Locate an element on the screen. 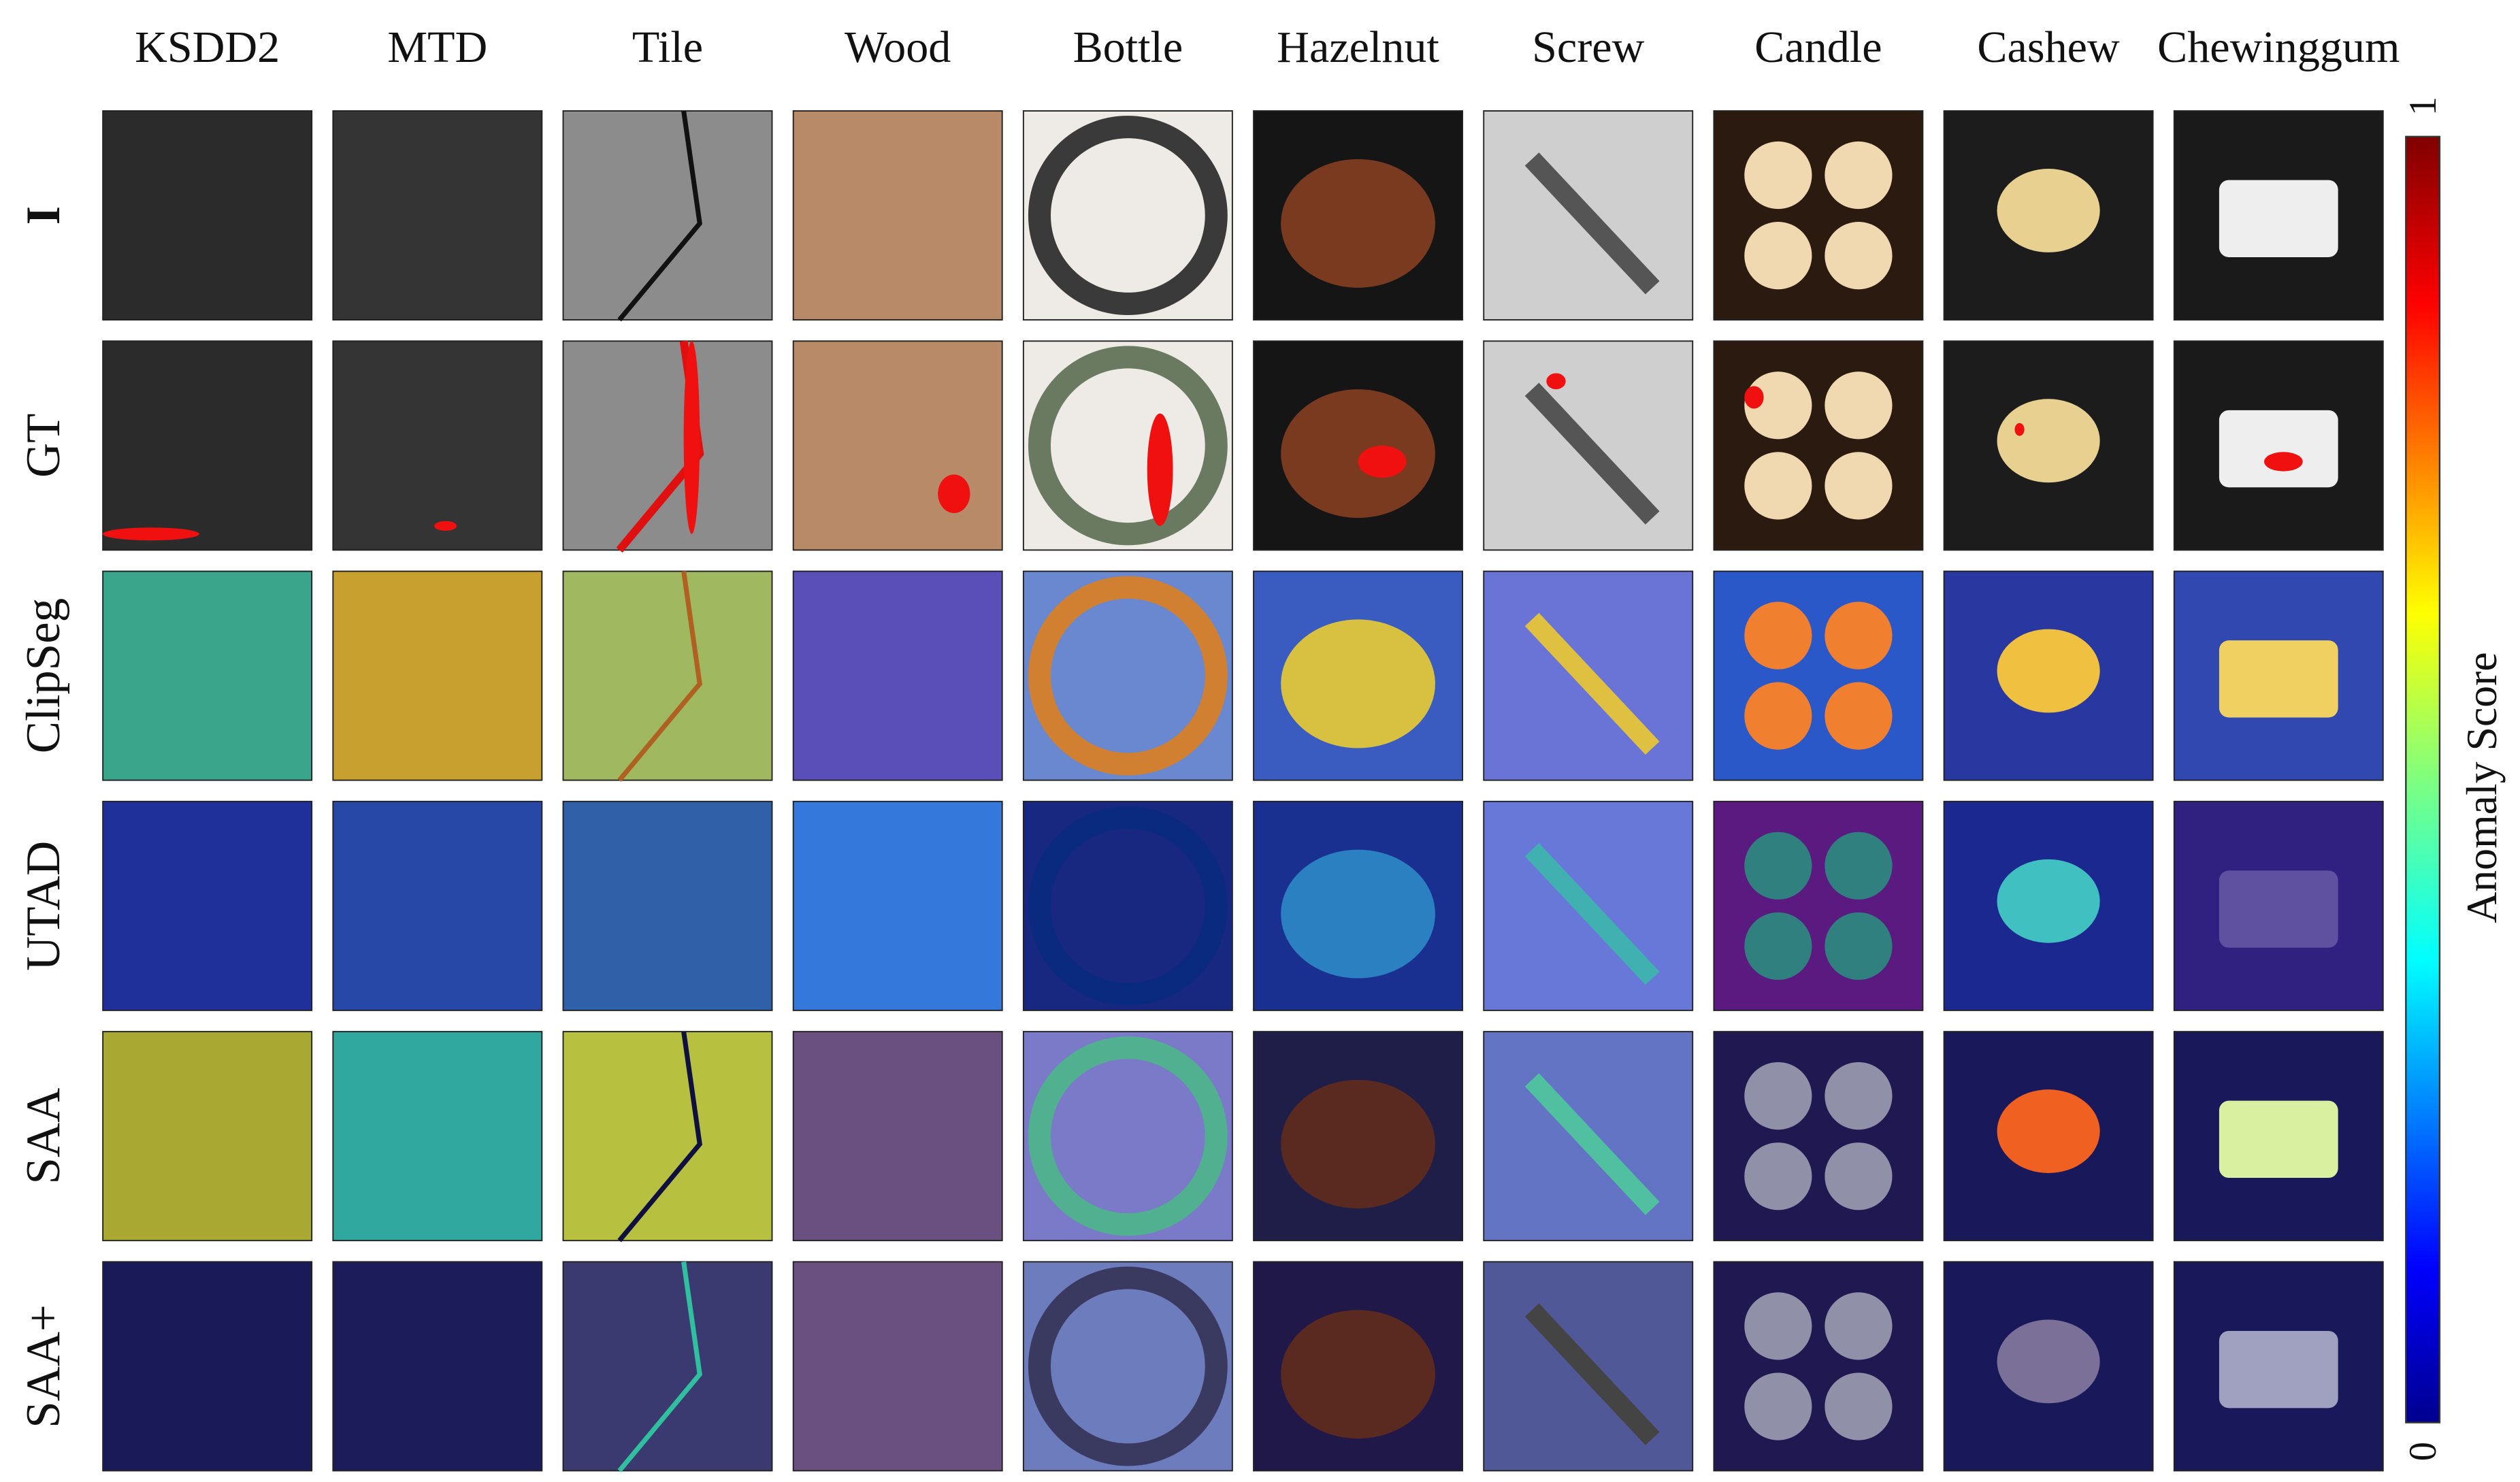 The width and height of the screenshot is (2520, 1482). colorbar is located at coordinates (2423, 779).